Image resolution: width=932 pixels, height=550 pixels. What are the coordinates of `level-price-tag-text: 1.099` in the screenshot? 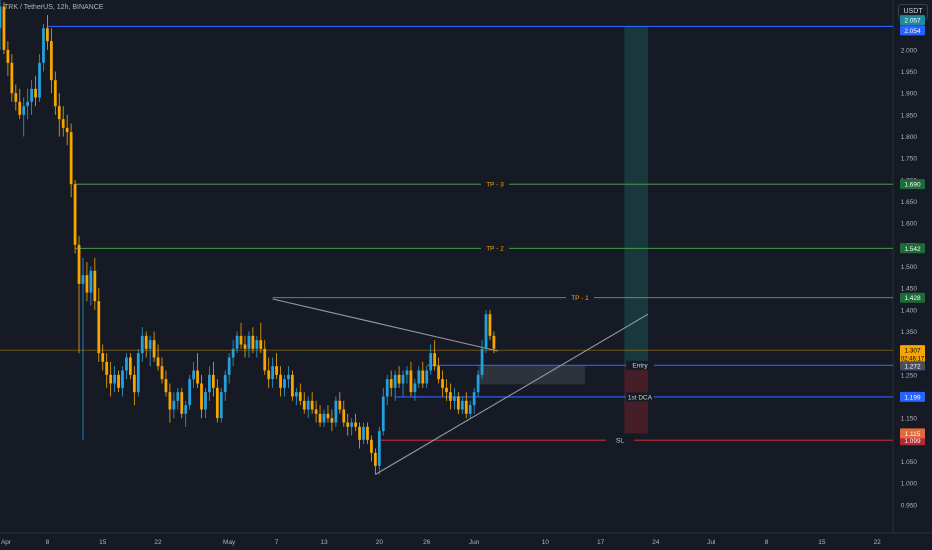 It's located at (912, 441).